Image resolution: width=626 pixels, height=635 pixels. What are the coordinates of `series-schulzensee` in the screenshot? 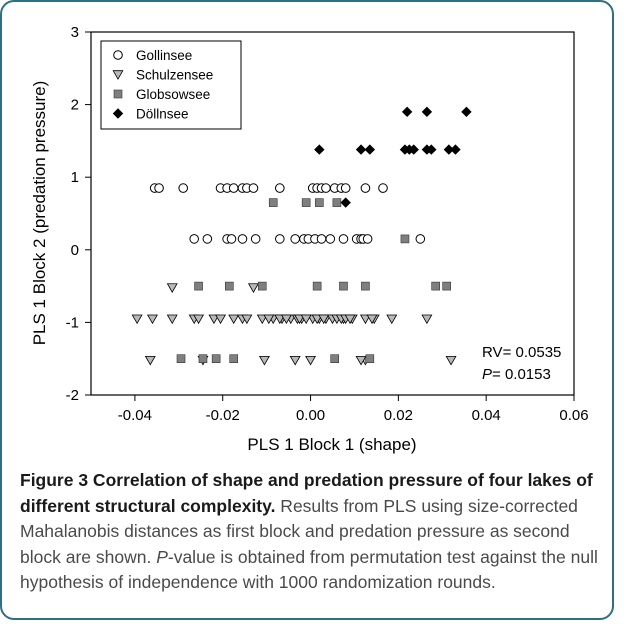 It's located at (294, 324).